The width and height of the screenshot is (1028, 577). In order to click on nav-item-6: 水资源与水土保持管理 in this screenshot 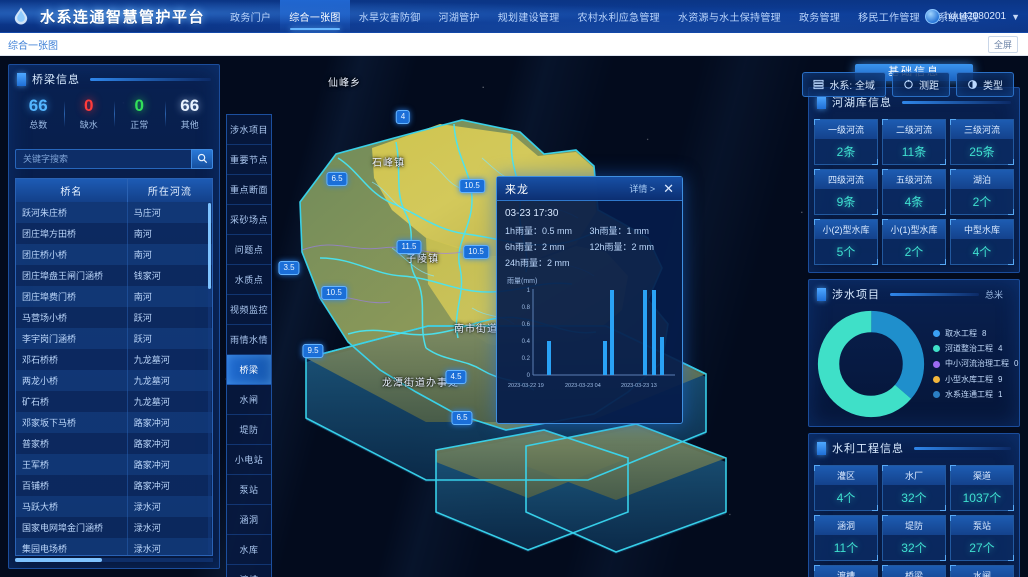, I will do `click(729, 18)`.